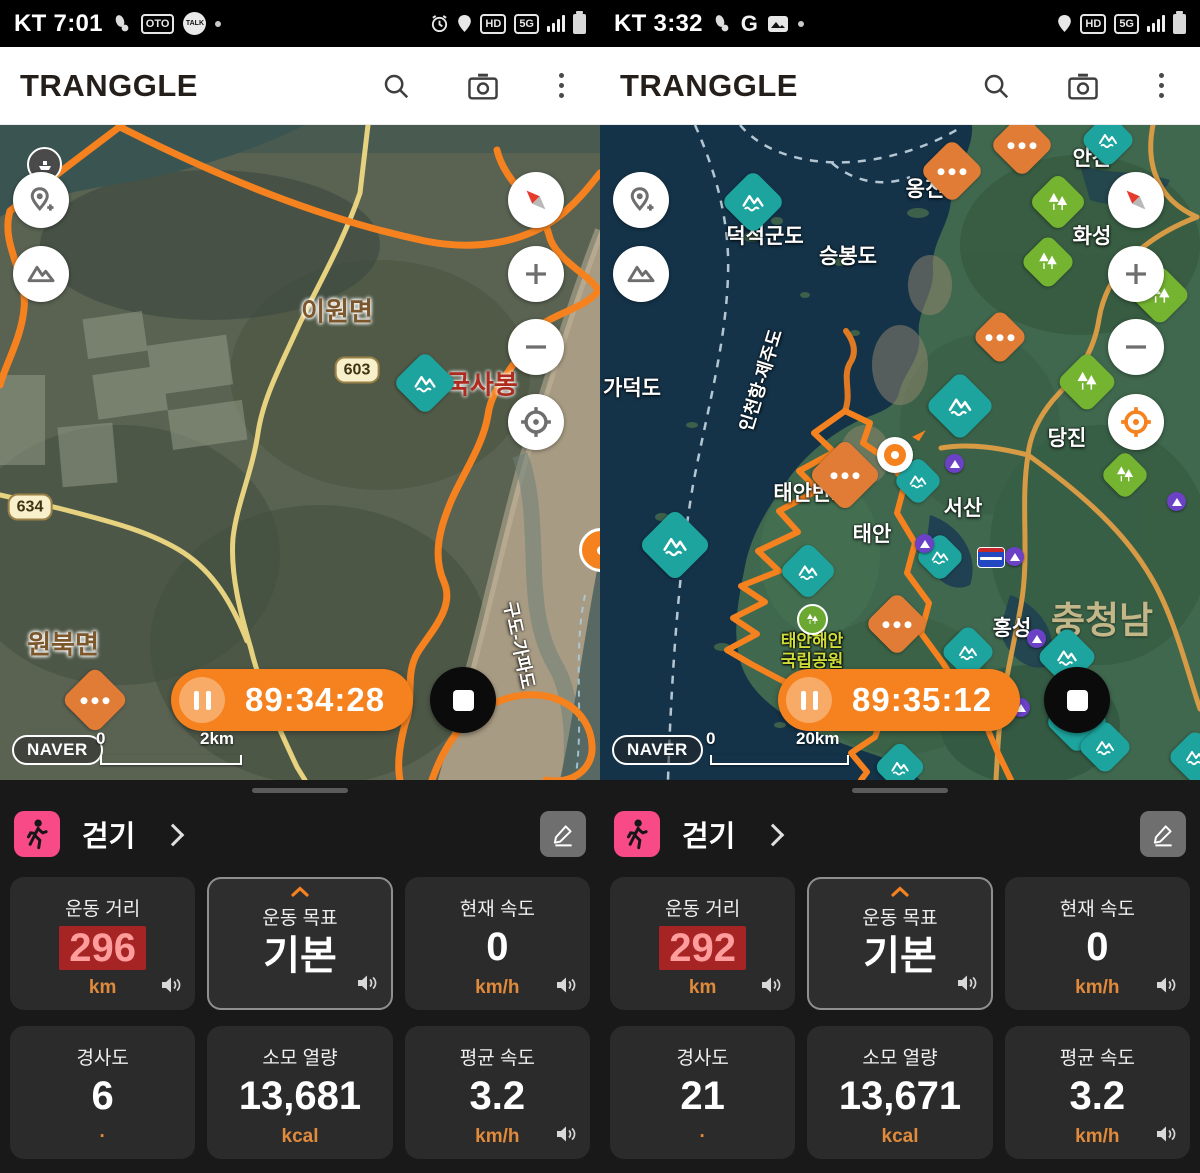 The width and height of the screenshot is (1200, 1173). I want to click on stat-card-slope: 경사도 6 ·, so click(103, 1092).